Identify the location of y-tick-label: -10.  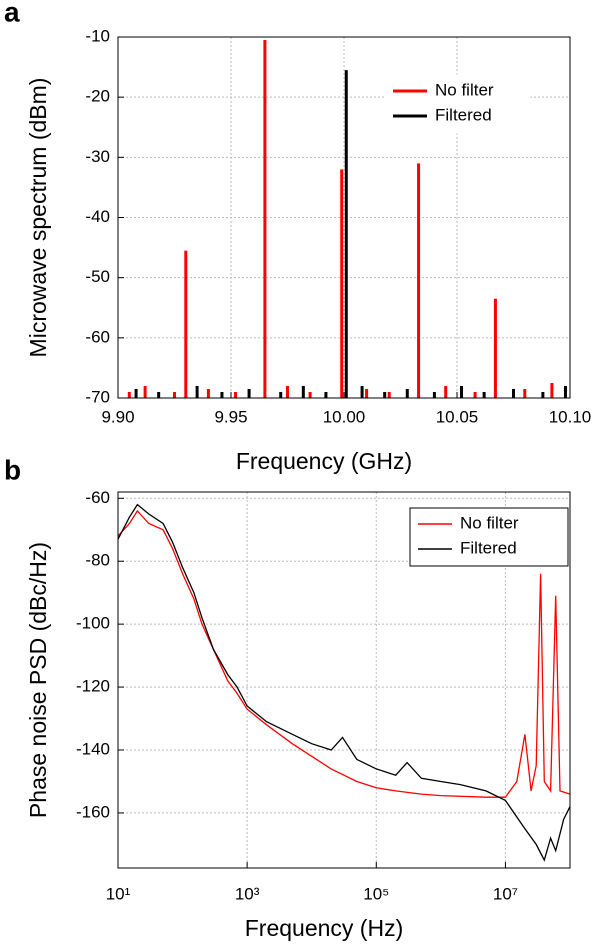
(97, 35).